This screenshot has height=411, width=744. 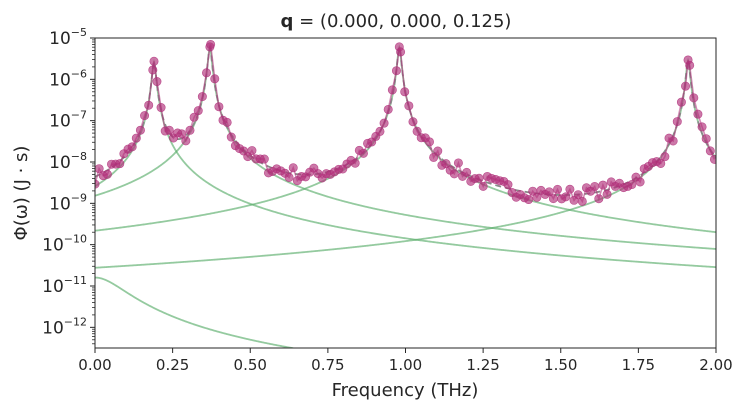 I want to click on x-tick: 0.25, so click(x=172, y=361).